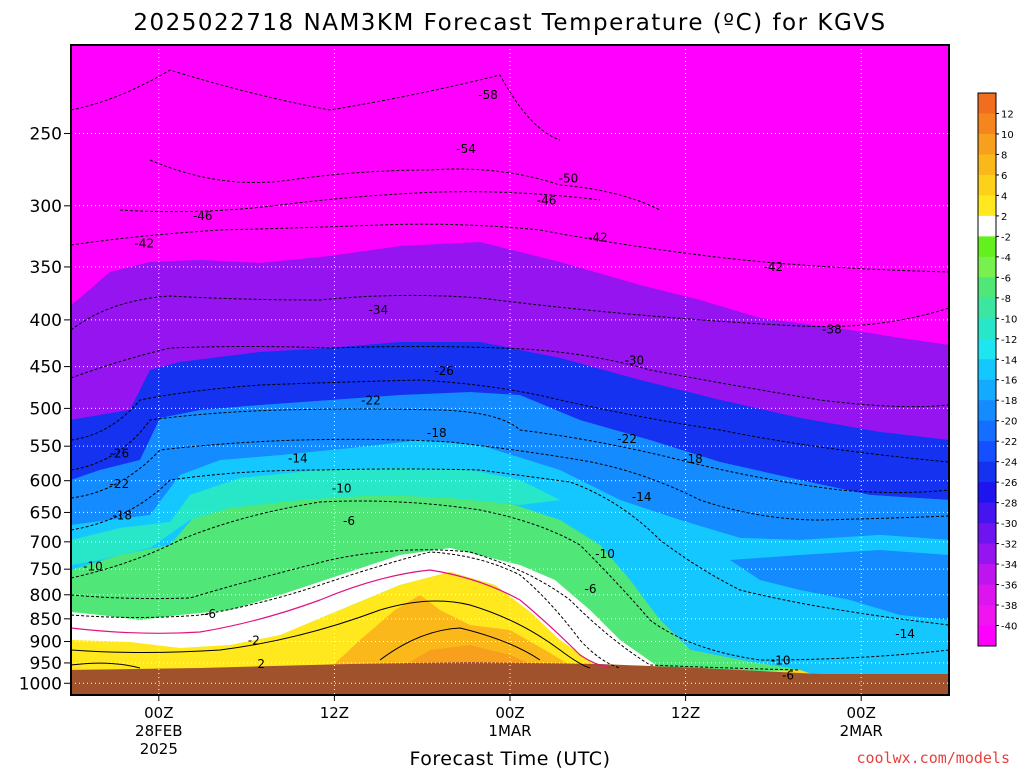  I want to click on colorbar-label: -10, so click(1009, 319).